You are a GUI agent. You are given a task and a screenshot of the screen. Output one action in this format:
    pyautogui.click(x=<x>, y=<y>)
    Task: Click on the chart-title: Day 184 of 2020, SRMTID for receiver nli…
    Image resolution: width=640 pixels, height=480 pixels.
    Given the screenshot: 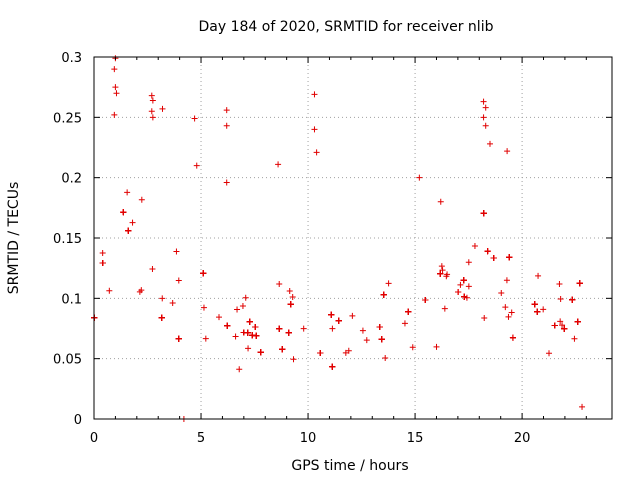 What is the action you would take?
    pyautogui.click(x=346, y=27)
    